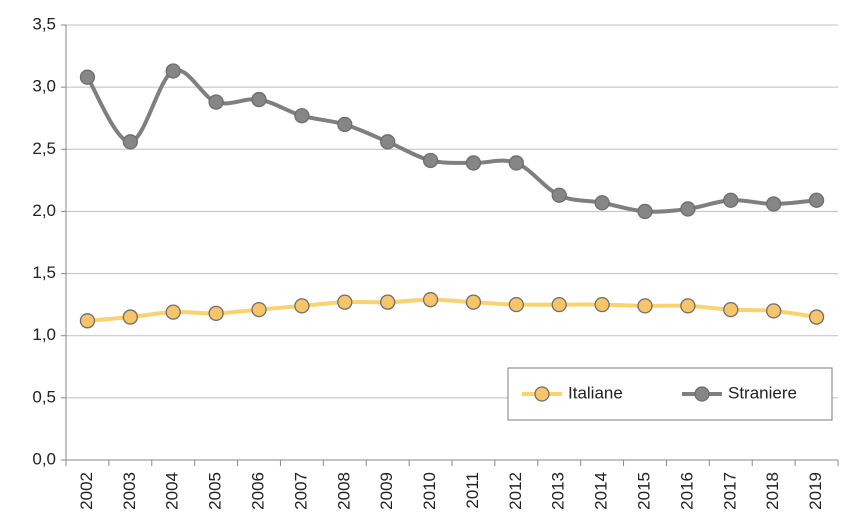 The height and width of the screenshot is (521, 843). What do you see at coordinates (44, 86) in the screenshot?
I see `y-tick-label: 3,0` at bounding box center [44, 86].